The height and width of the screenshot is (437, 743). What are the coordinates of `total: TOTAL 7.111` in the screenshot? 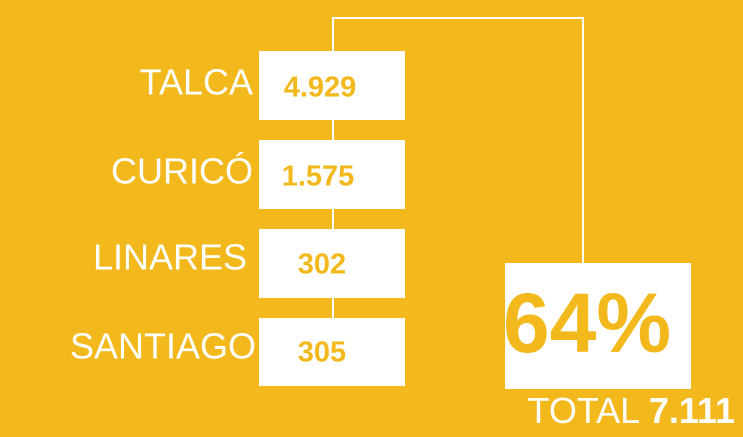 It's located at (632, 410).